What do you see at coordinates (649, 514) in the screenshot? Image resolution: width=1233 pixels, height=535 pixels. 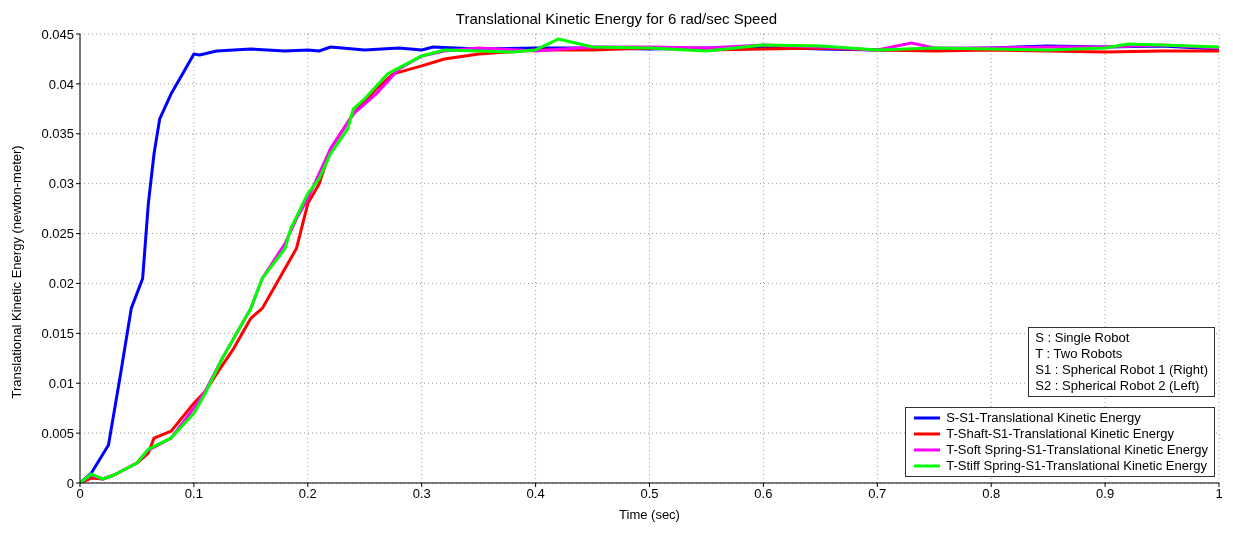 I see `x-axis-title: Time (sec)` at bounding box center [649, 514].